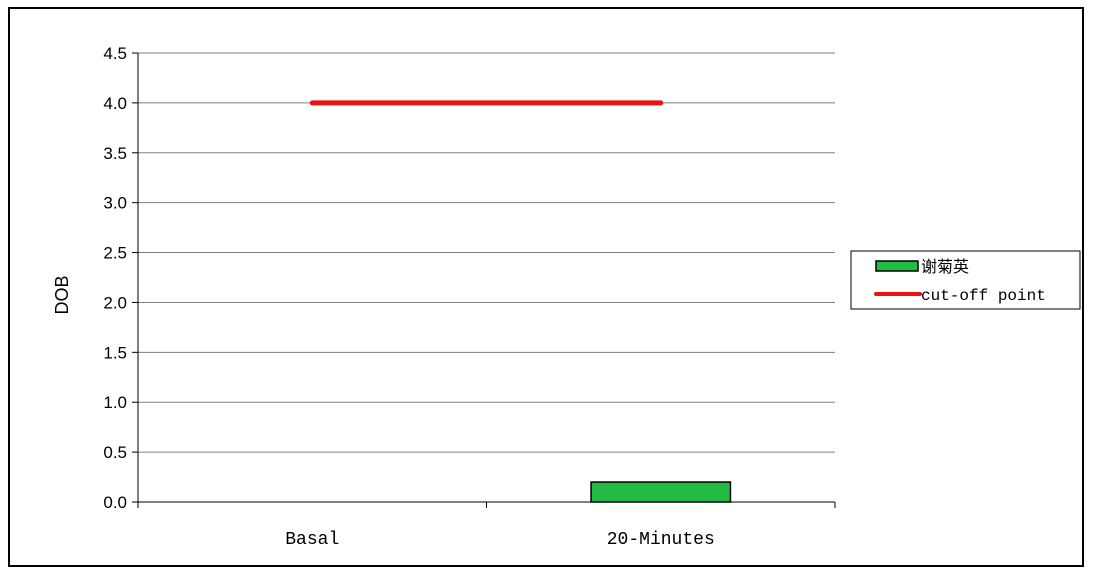  Describe the element at coordinates (115, 53) in the screenshot. I see `y-tick-label: 4.5` at that location.